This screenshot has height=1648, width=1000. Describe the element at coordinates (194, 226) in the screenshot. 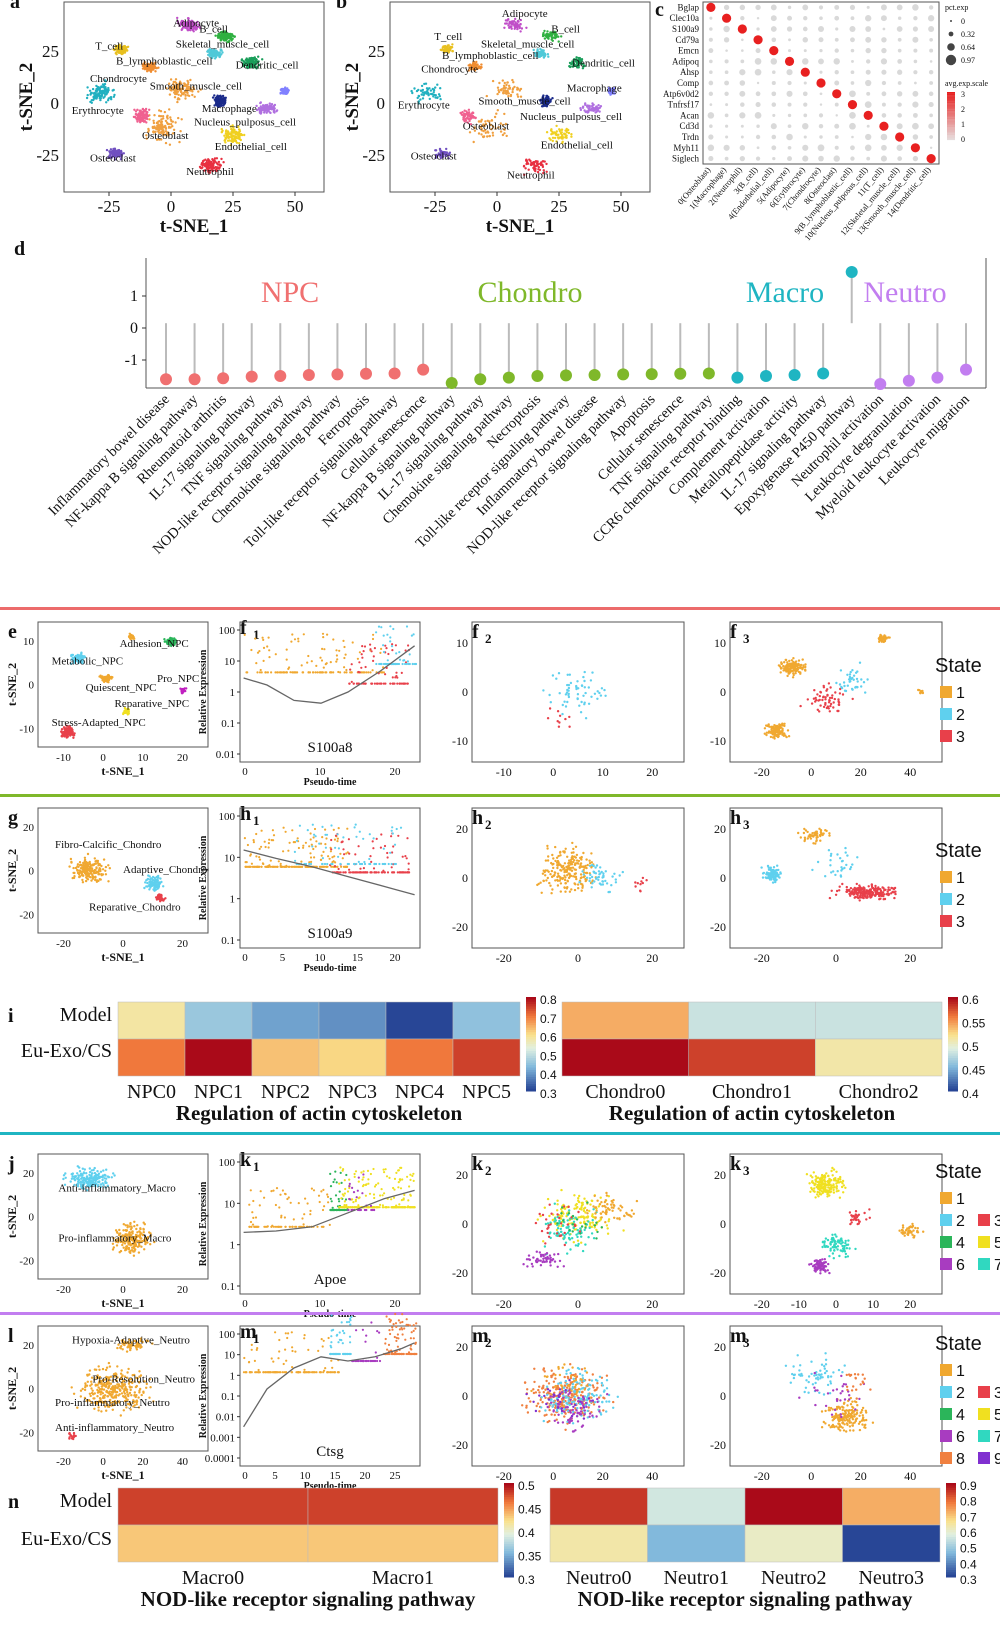

I see `x-axis-title: t-SNE_1` at that location.